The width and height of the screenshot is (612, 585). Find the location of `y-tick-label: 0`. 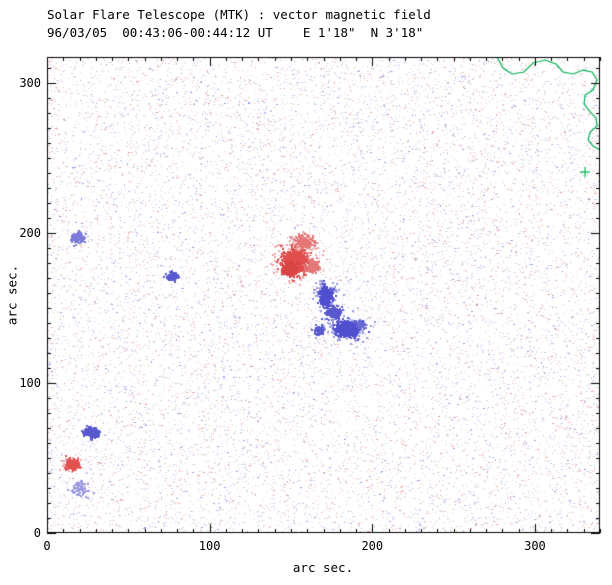

y-tick-label: 0 is located at coordinates (37, 533).